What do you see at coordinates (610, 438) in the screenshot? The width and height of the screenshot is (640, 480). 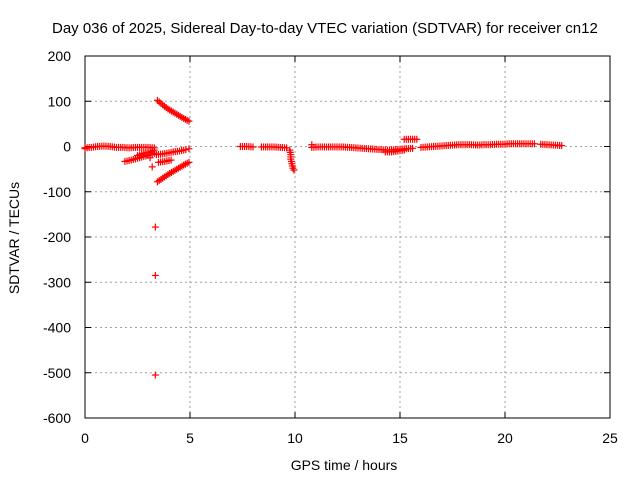 I see `x-tick-label: 25` at bounding box center [610, 438].